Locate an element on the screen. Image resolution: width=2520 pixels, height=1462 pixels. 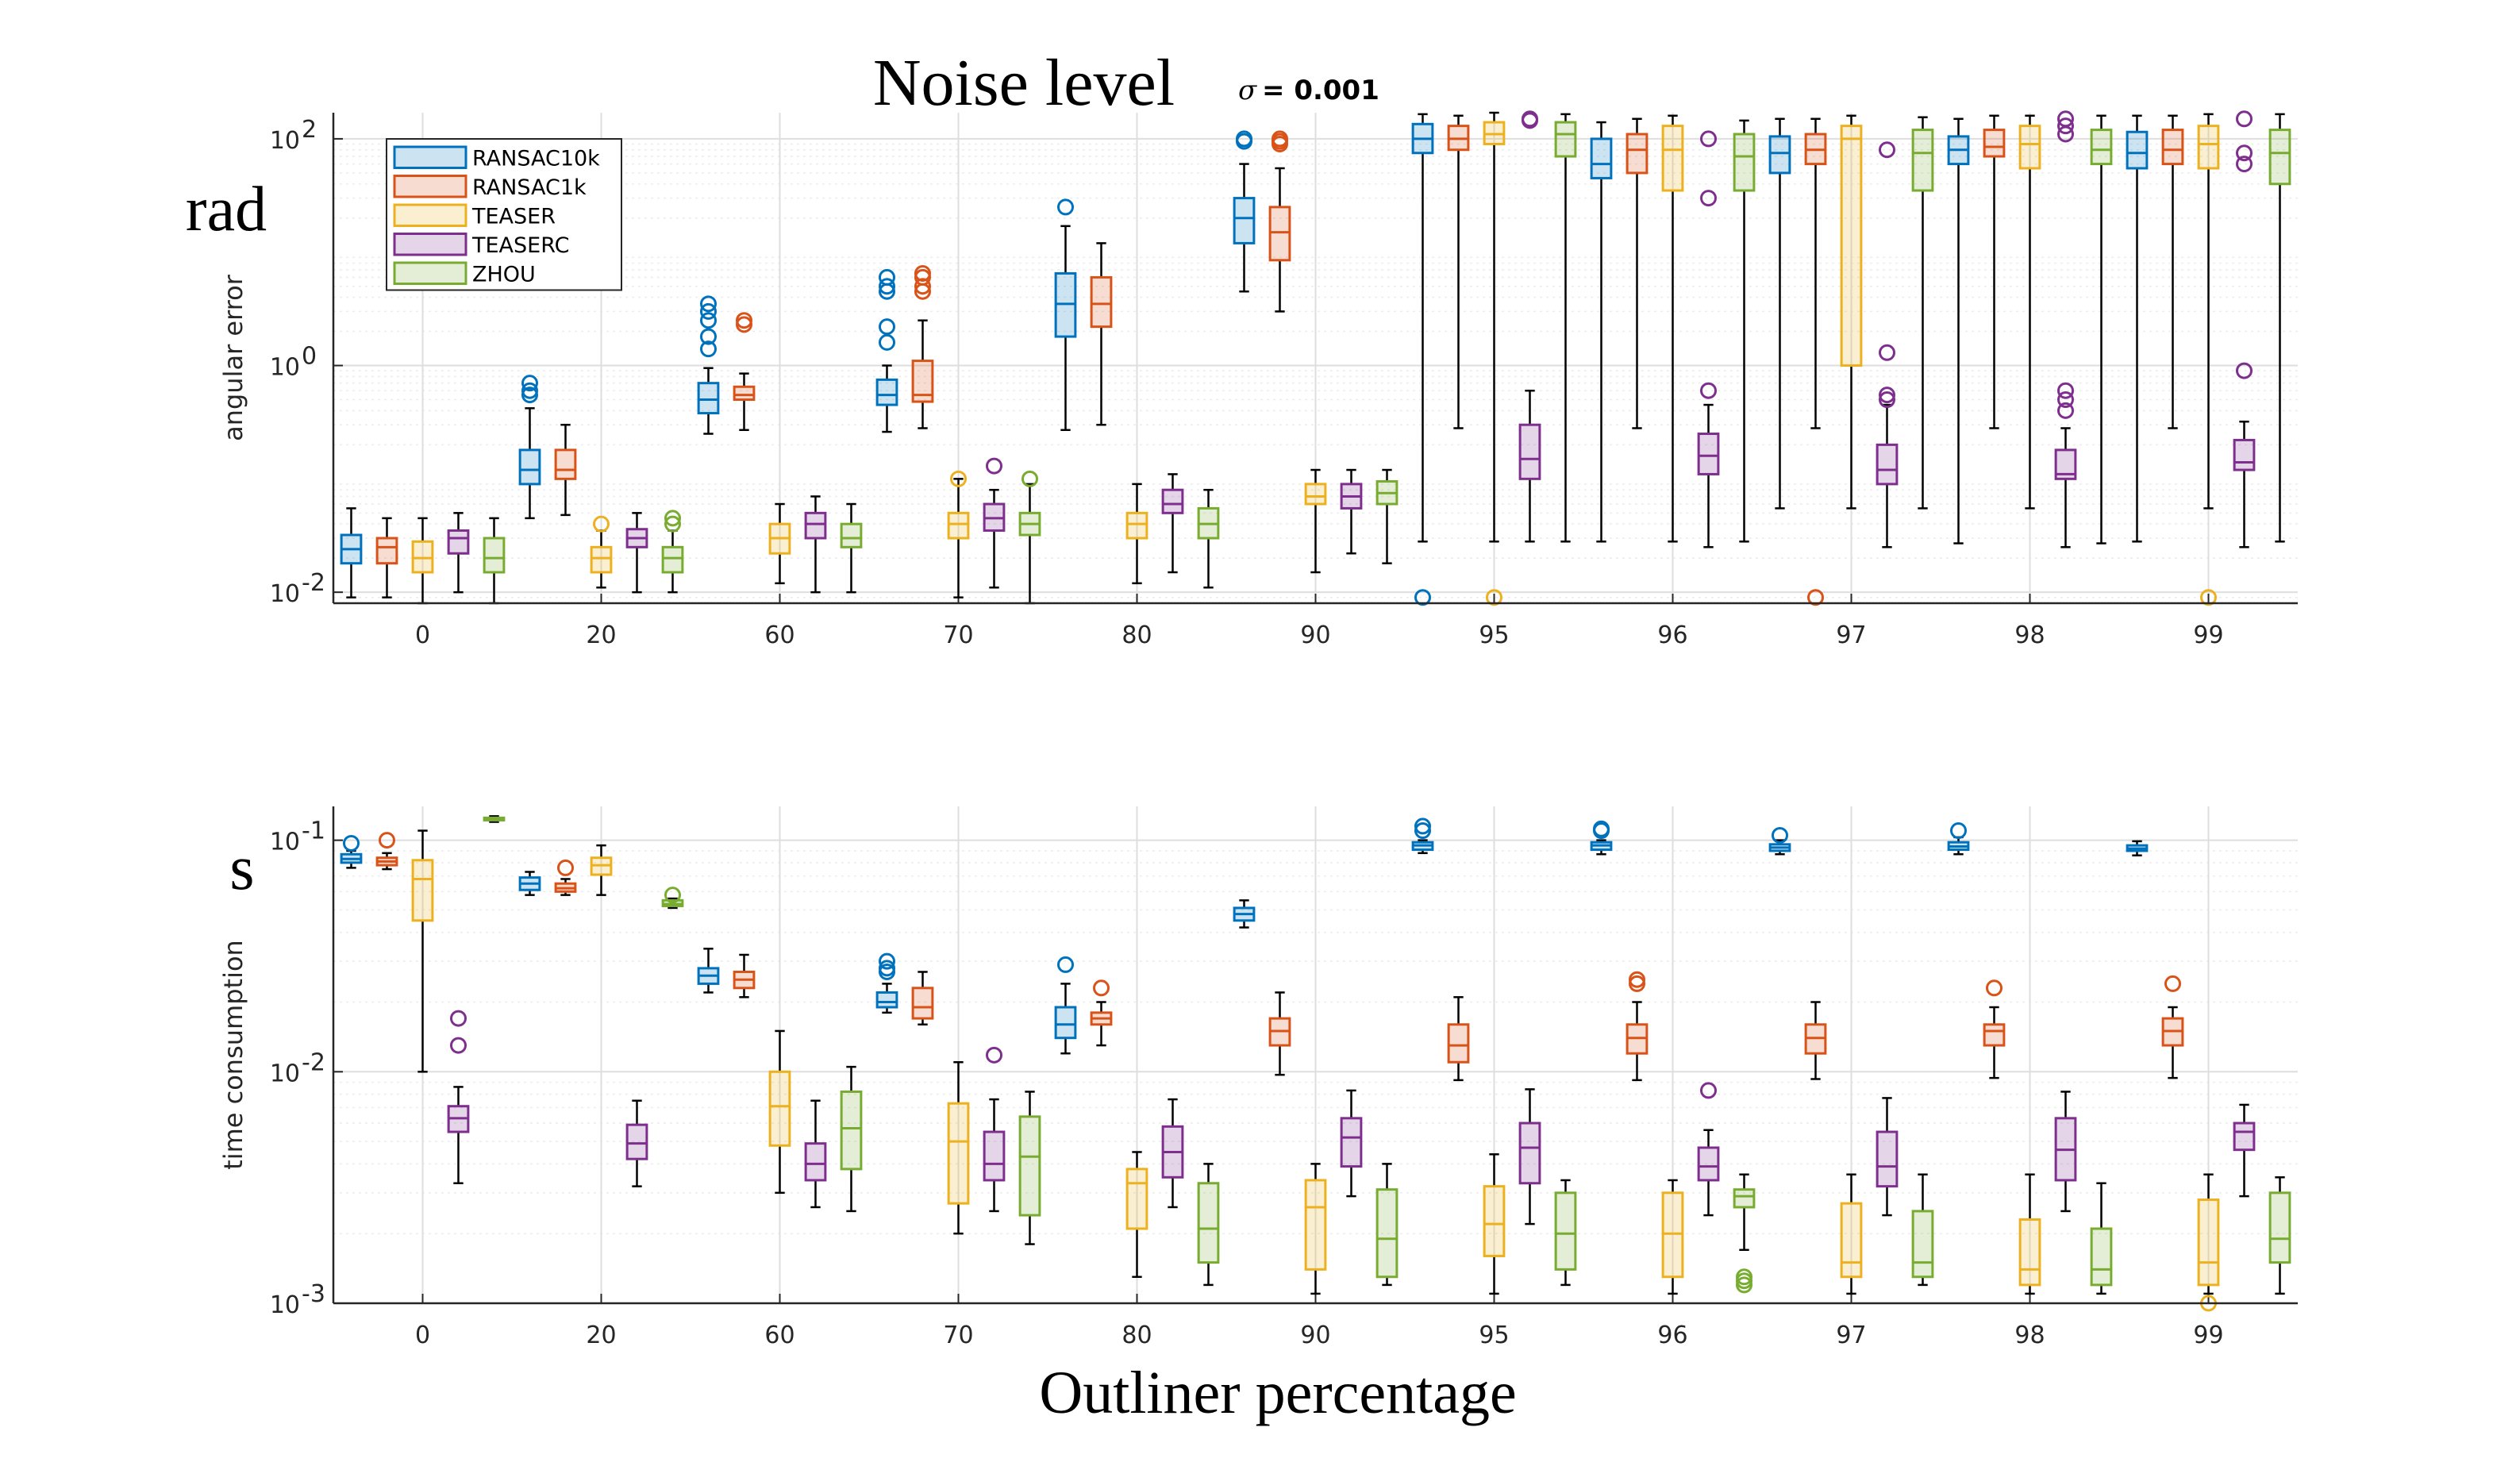
figure-title: Noise level is located at coordinates (1024, 83).